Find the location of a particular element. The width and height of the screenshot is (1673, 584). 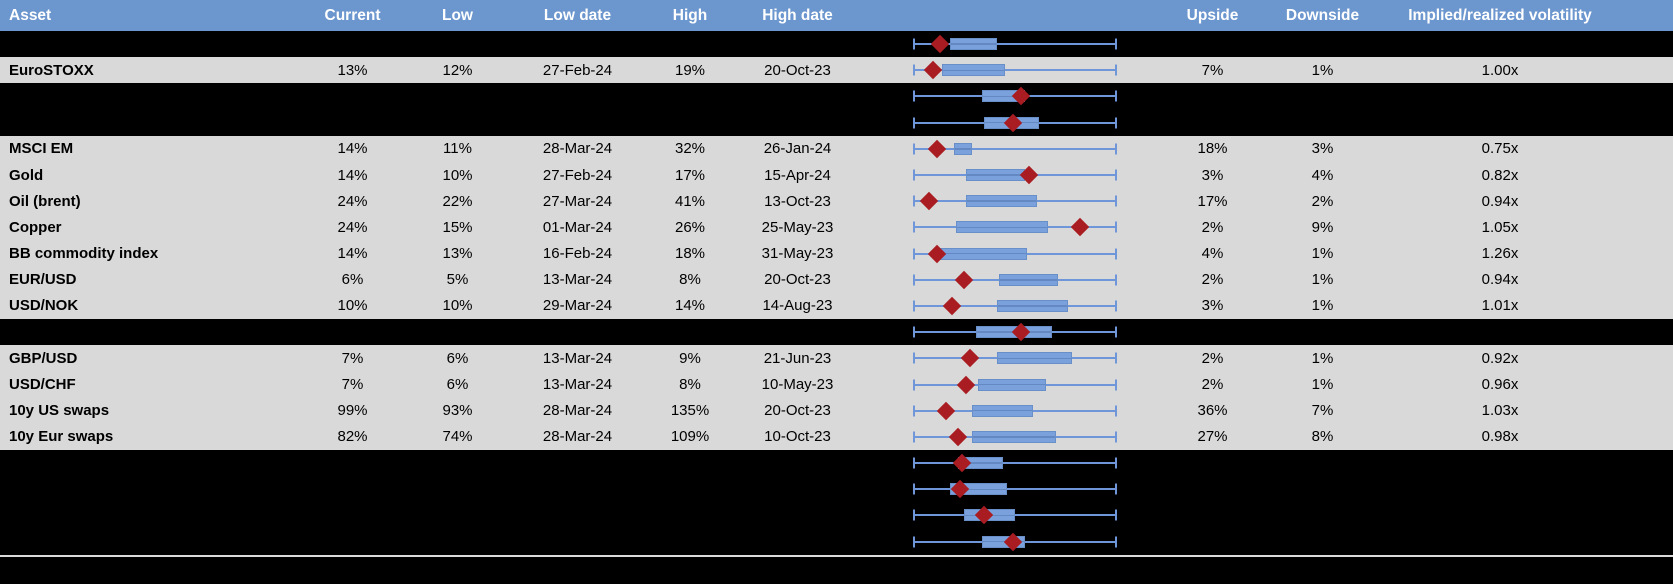

header-implied-realized: Implied/realized volatility is located at coordinates (1500, 15).